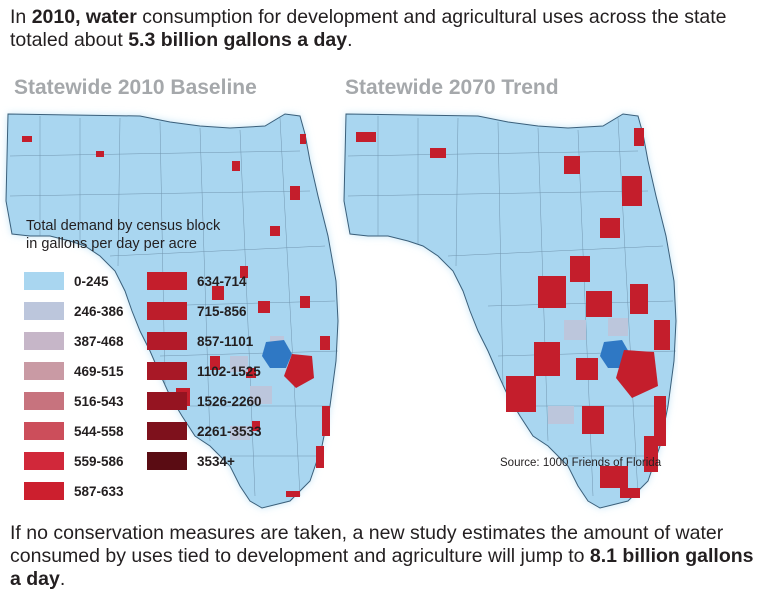 This screenshot has height=591, width=757. What do you see at coordinates (229, 431) in the screenshot?
I see `legend-label: 2261-3533` at bounding box center [229, 431].